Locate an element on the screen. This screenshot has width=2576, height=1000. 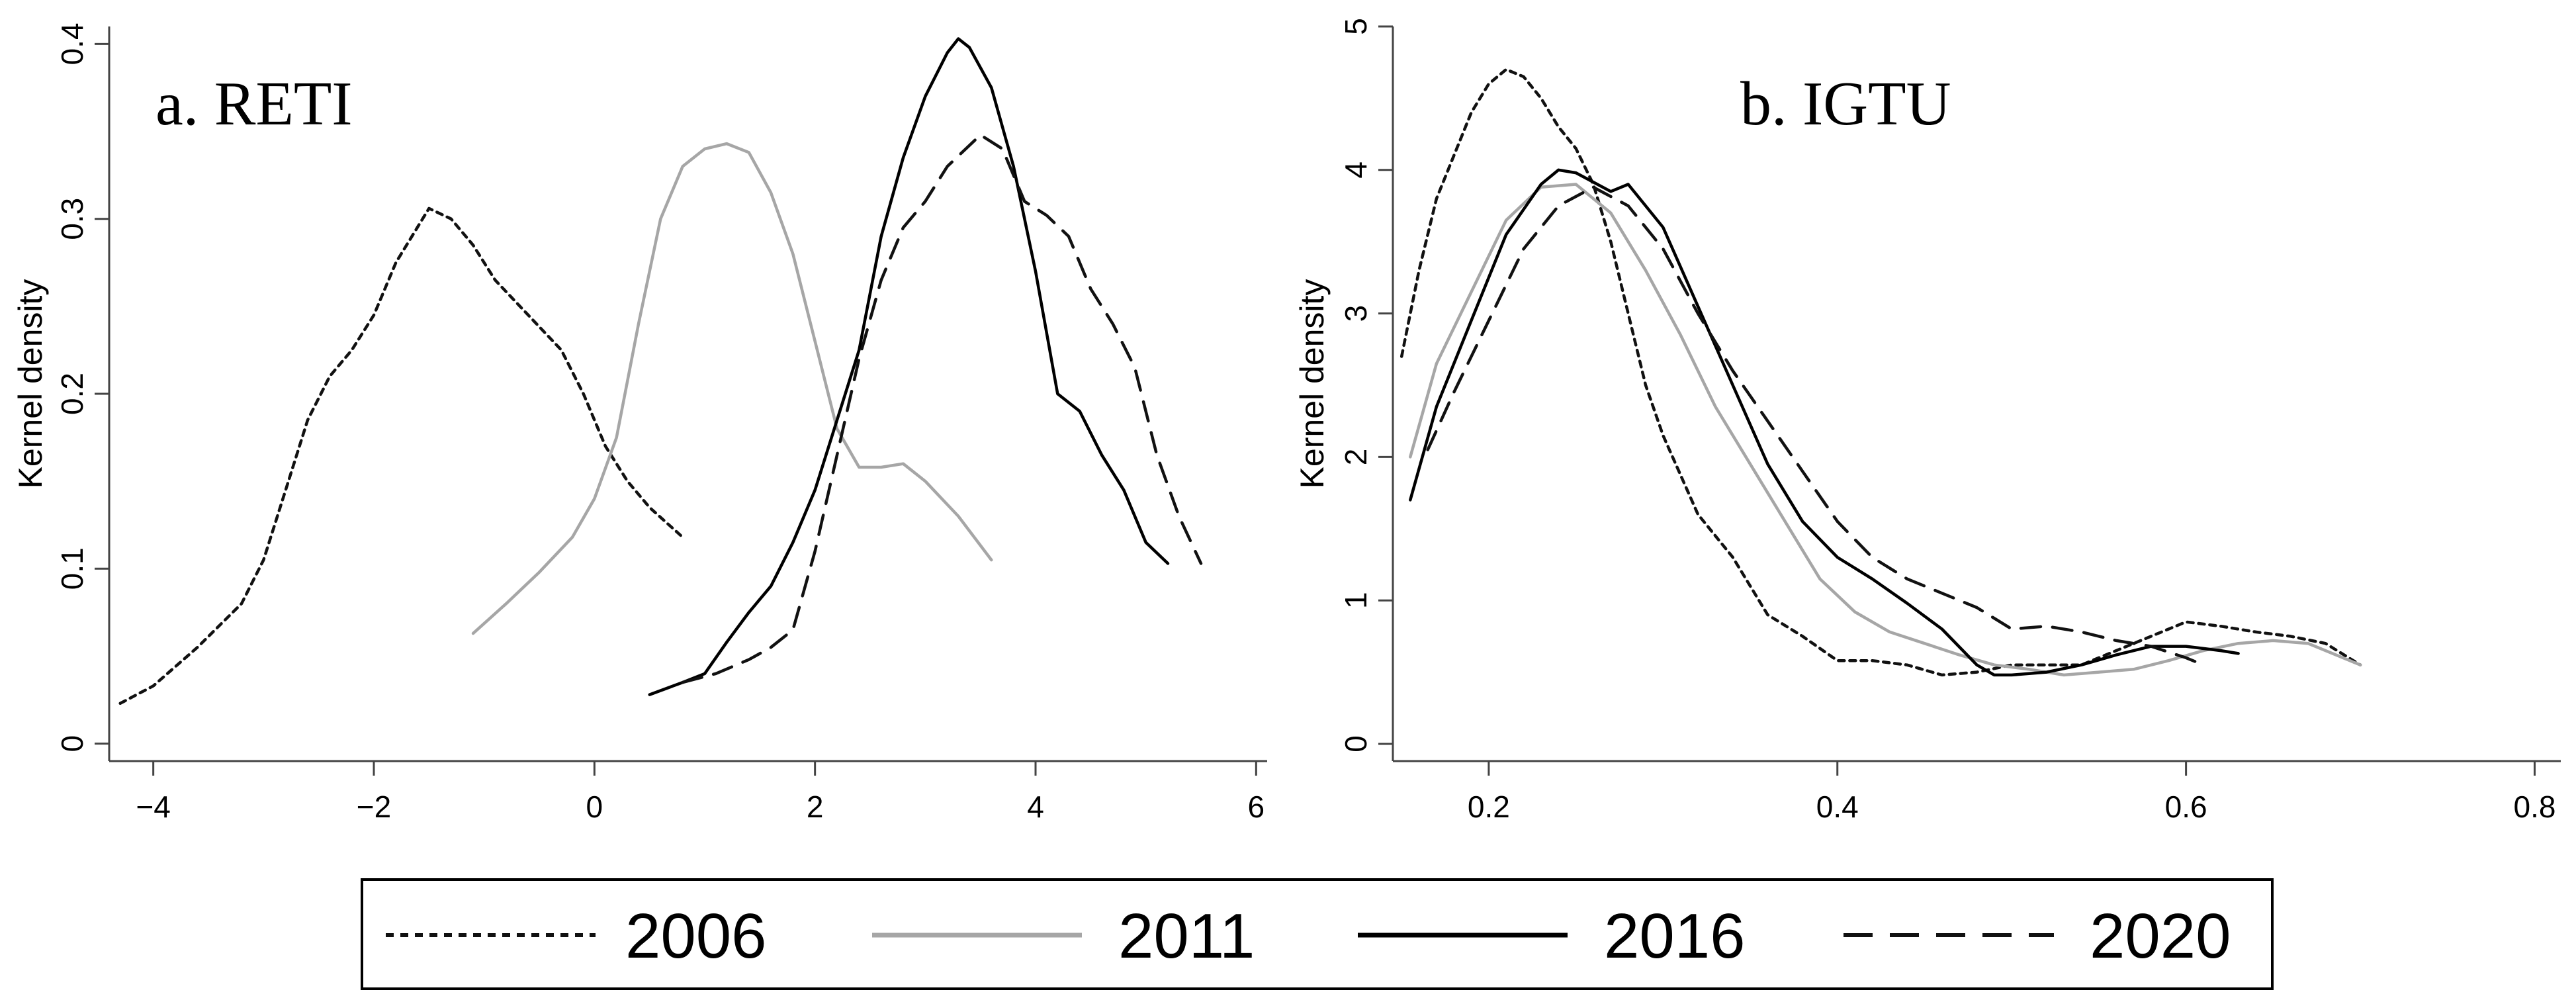
panel-a-series-2016 is located at coordinates (909, 366).